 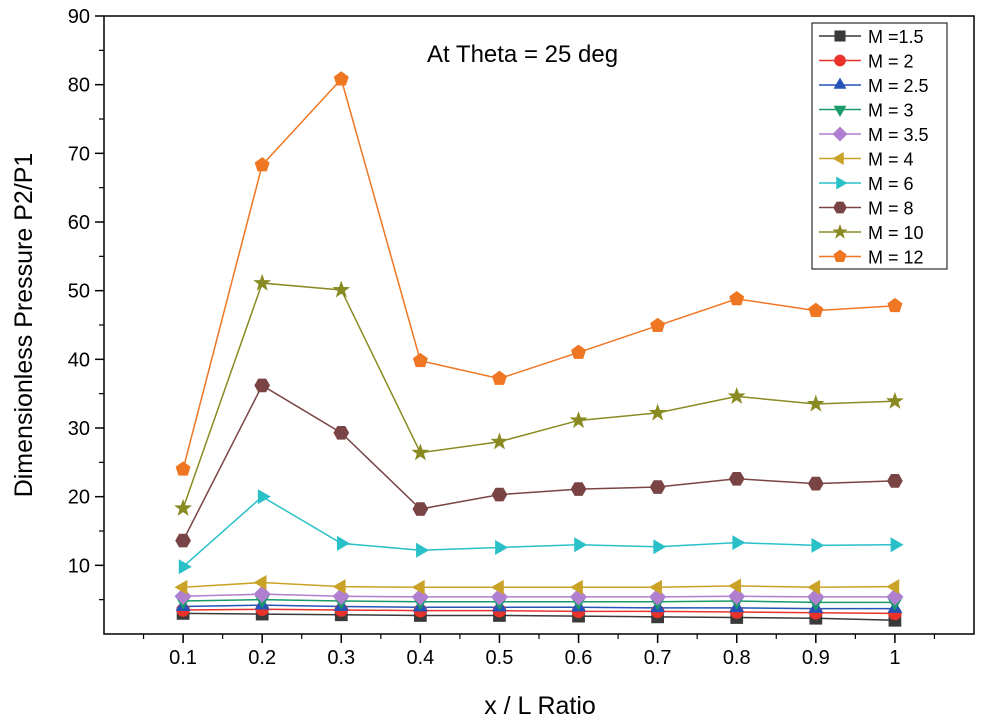 What do you see at coordinates (896, 37) in the screenshot?
I see `legend-label: M =1.5` at bounding box center [896, 37].